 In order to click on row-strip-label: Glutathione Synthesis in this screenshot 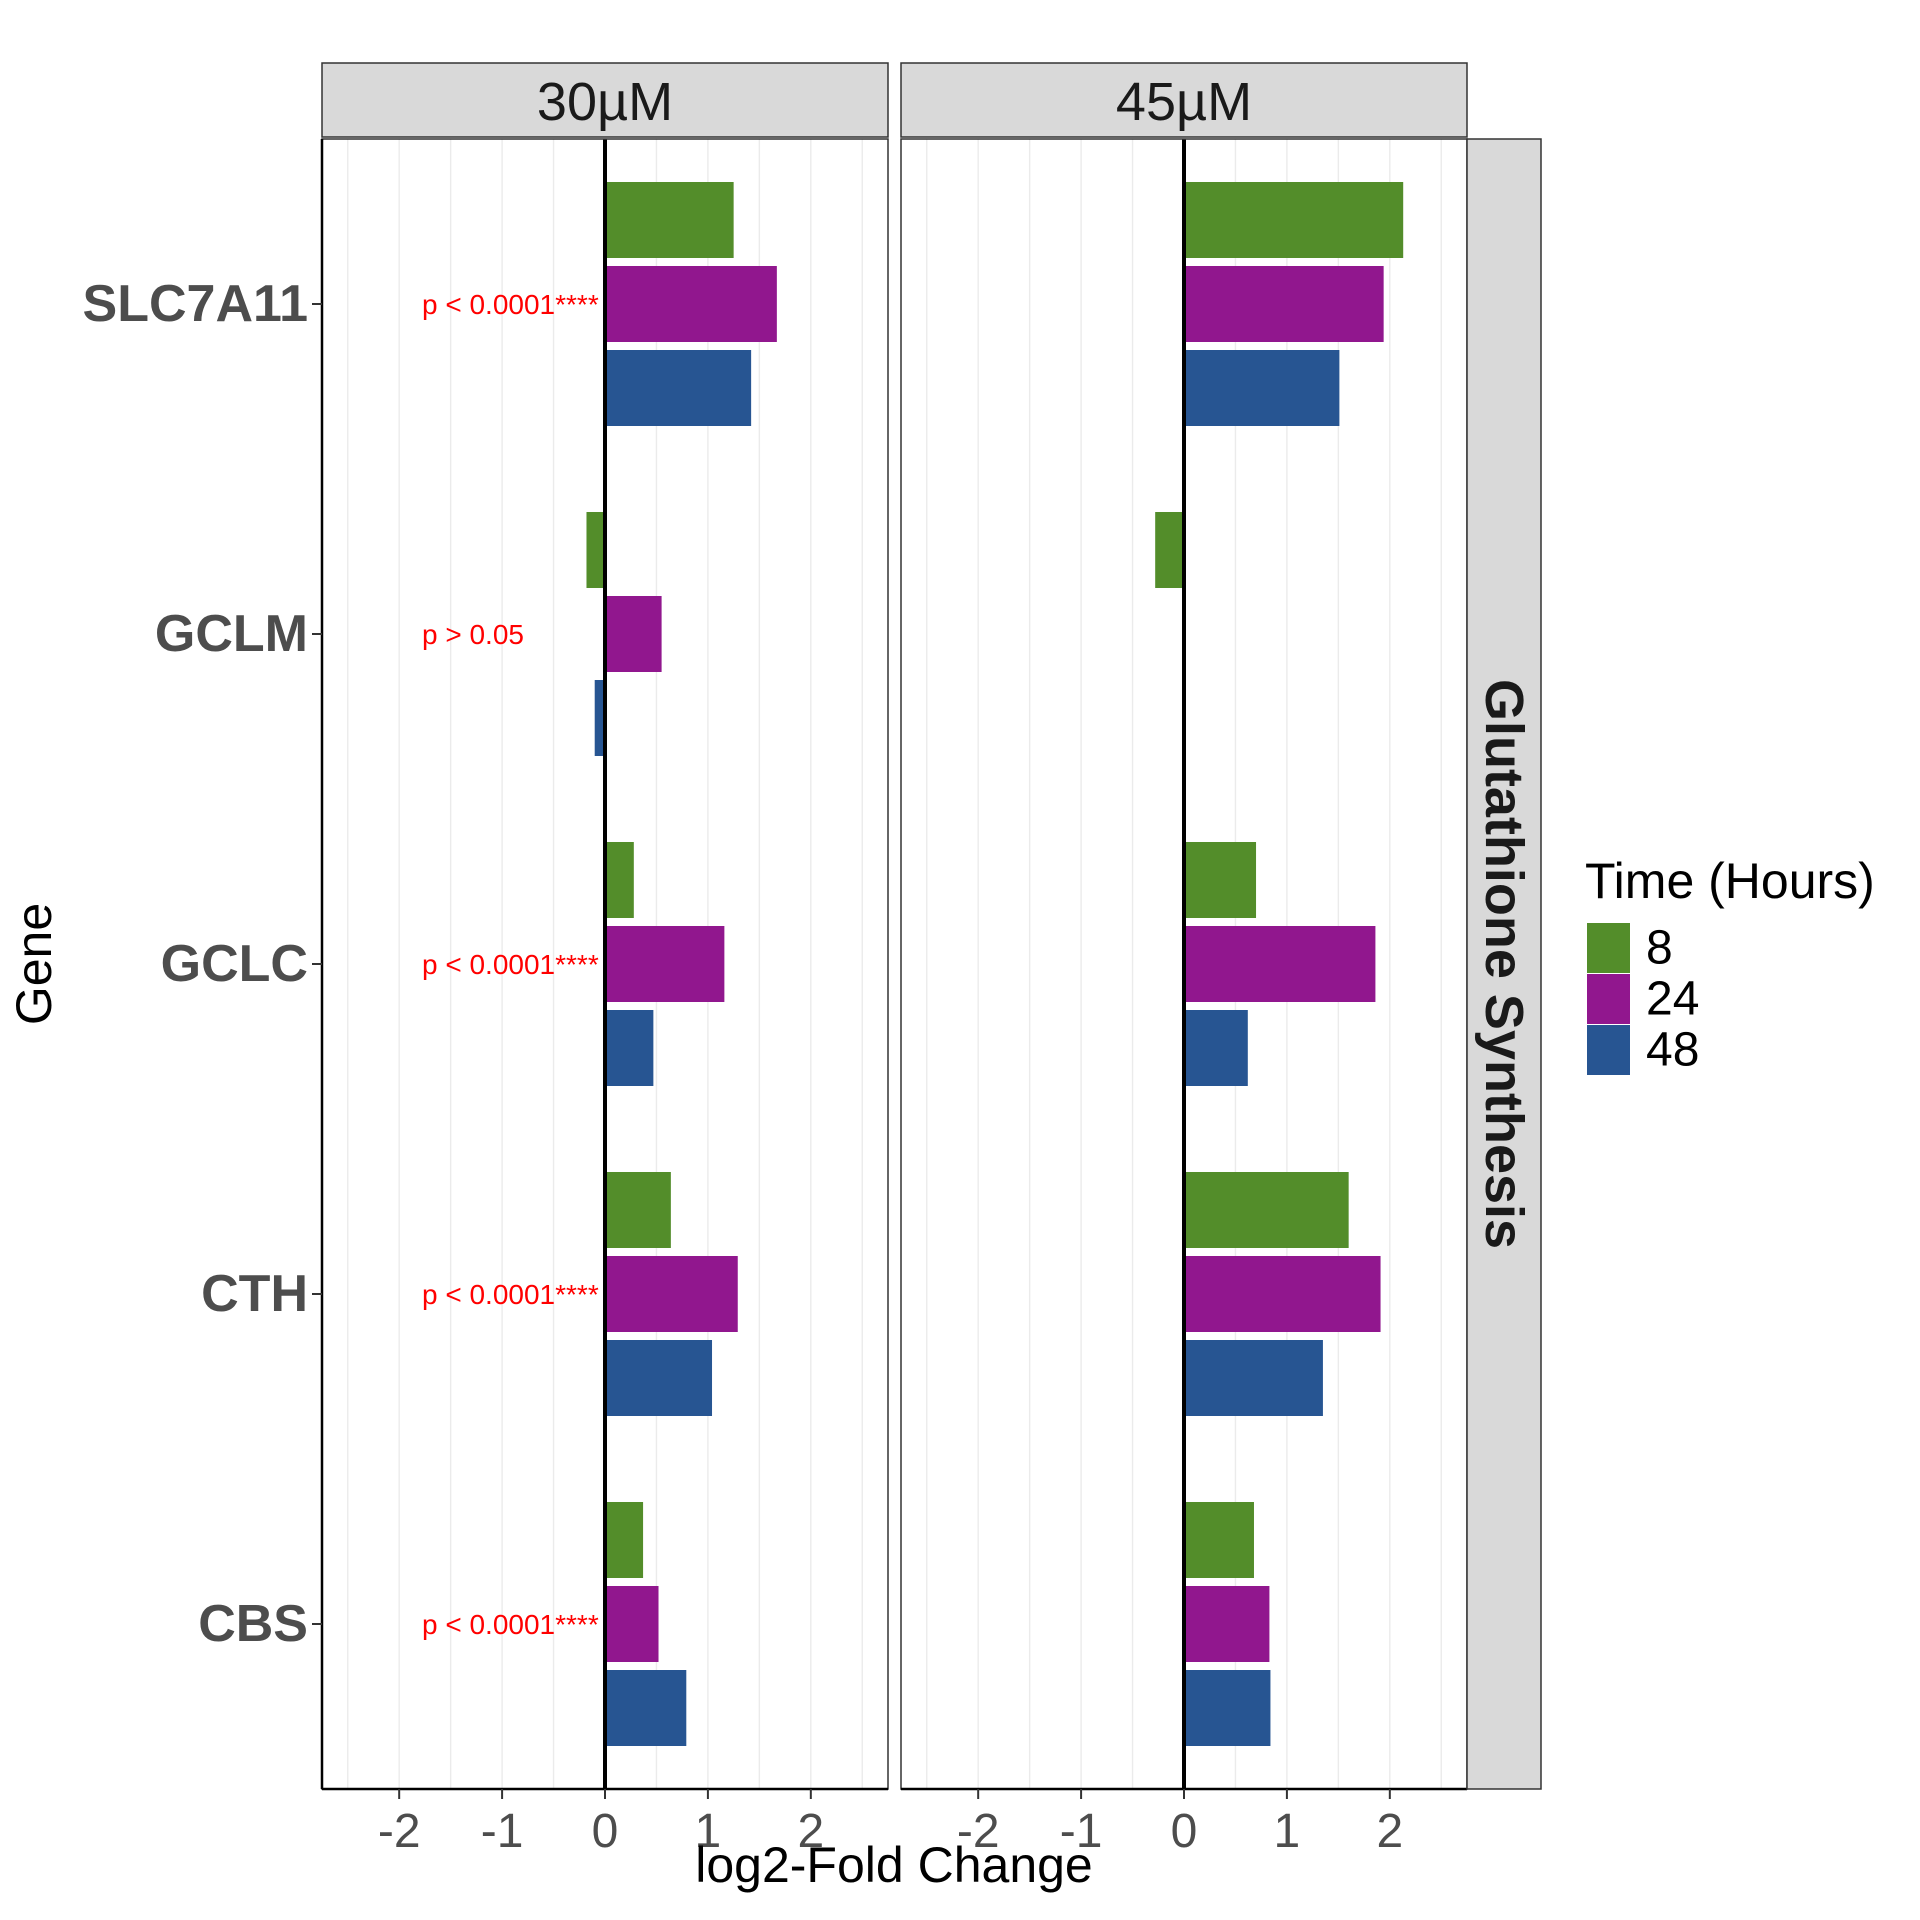, I will do `click(1504, 964)`.